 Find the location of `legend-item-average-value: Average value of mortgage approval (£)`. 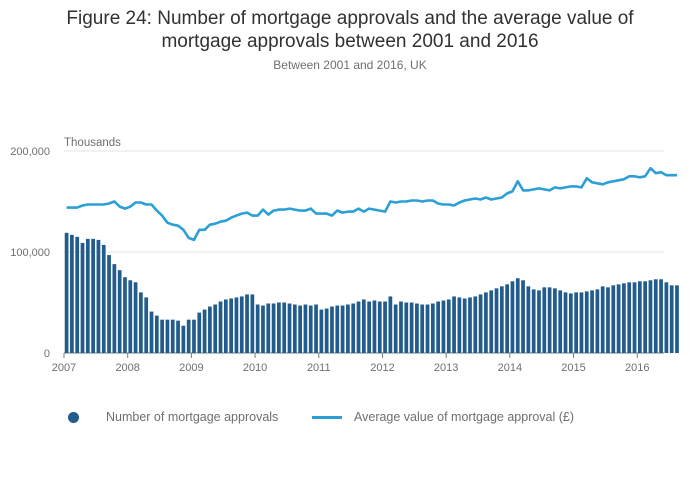

legend-item-average-value: Average value of mortgage approval (£) is located at coordinates (443, 417).